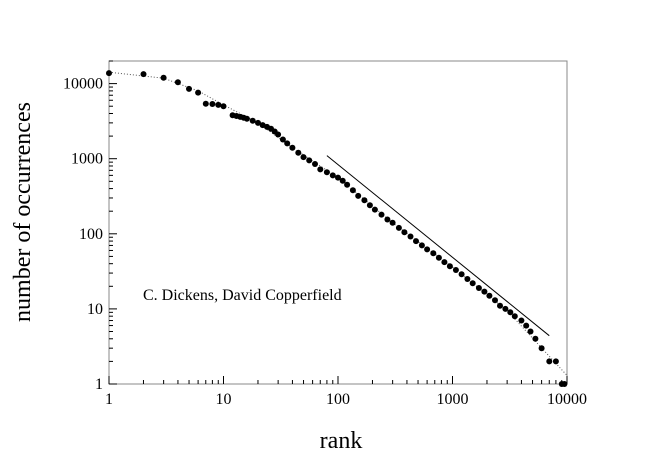 This screenshot has height=461, width=654. I want to click on y-tick-label: 100, so click(91, 234).